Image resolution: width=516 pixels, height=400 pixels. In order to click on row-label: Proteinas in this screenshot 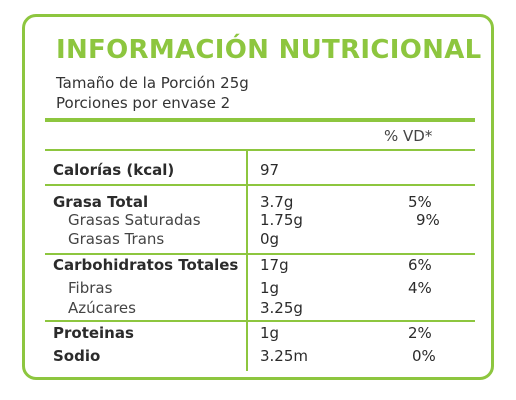, I will do `click(93, 333)`.